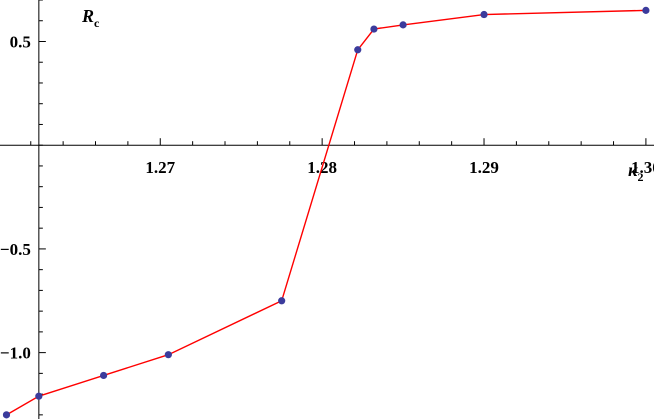 The width and height of the screenshot is (654, 419). I want to click on x-tick-label: 1.27, so click(160, 167).